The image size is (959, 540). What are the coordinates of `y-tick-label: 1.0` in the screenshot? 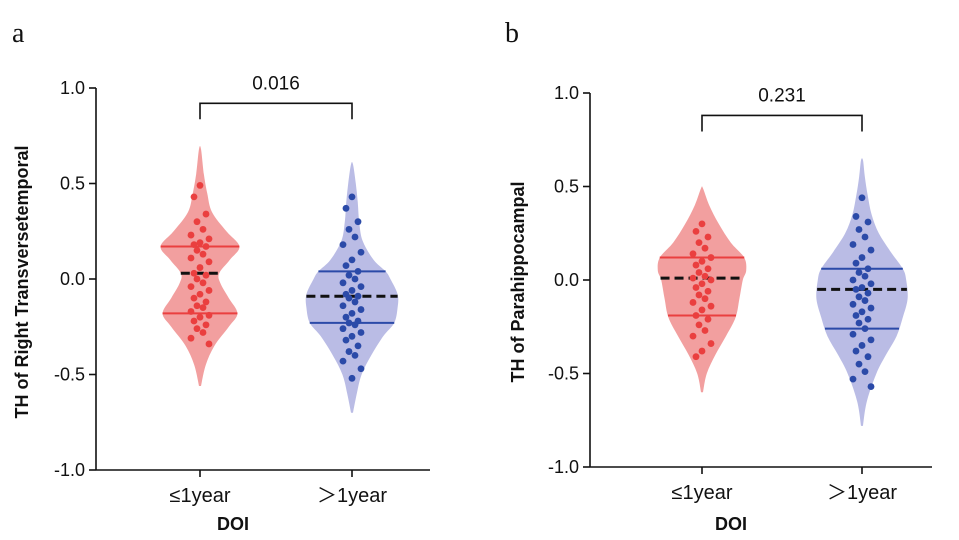 It's located at (72, 88).